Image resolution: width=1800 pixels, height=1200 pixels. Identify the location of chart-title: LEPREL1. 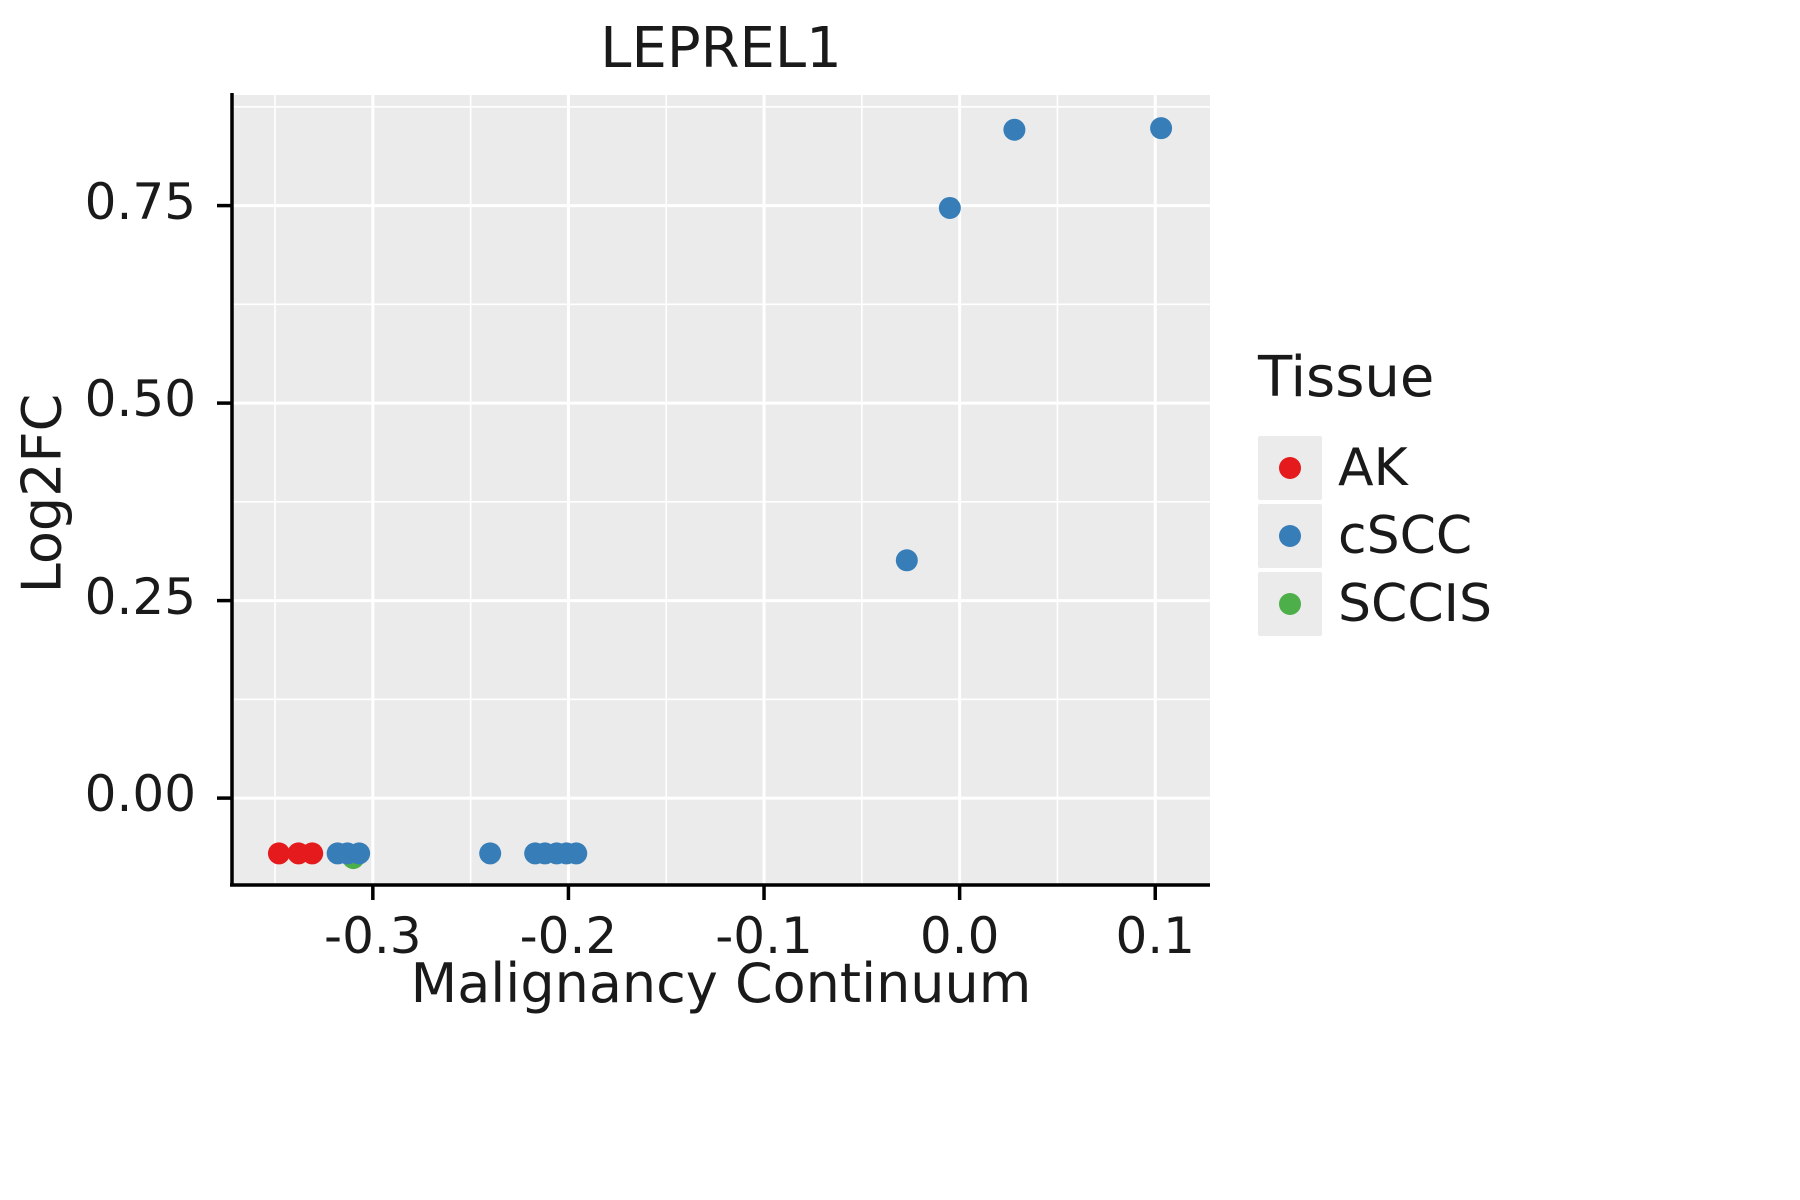
(721, 48).